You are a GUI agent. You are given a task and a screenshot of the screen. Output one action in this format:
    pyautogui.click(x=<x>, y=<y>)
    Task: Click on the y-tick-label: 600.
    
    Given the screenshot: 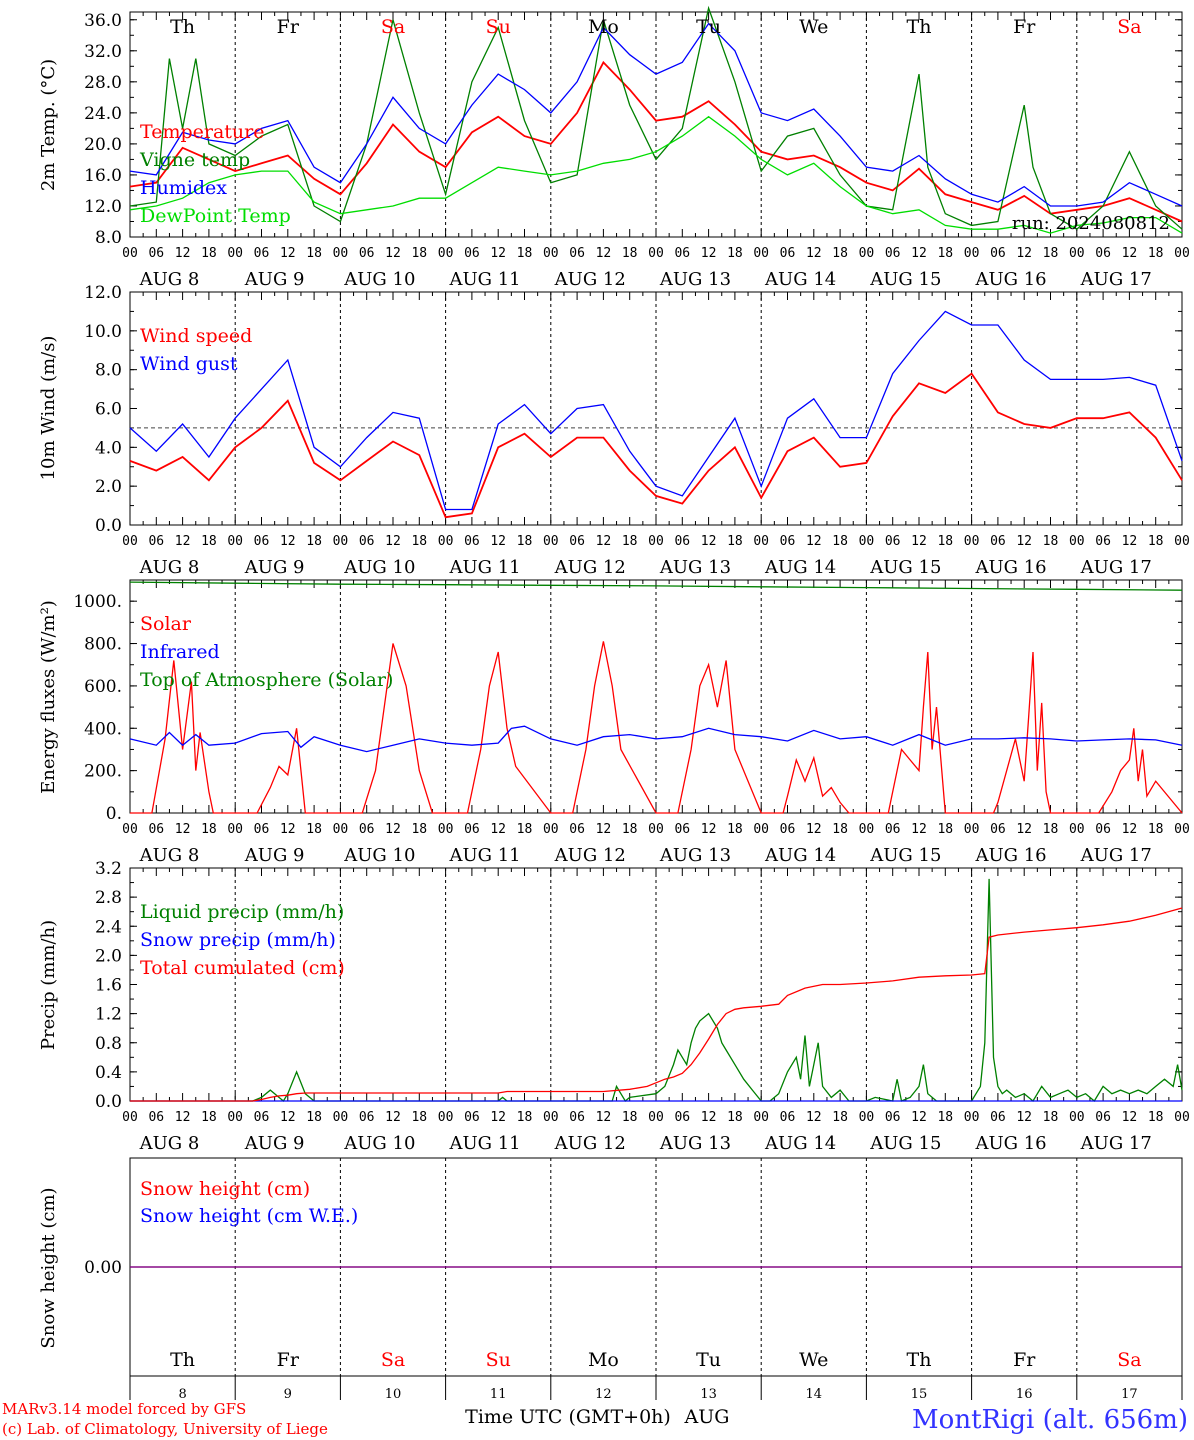 What is the action you would take?
    pyautogui.click(x=103, y=687)
    